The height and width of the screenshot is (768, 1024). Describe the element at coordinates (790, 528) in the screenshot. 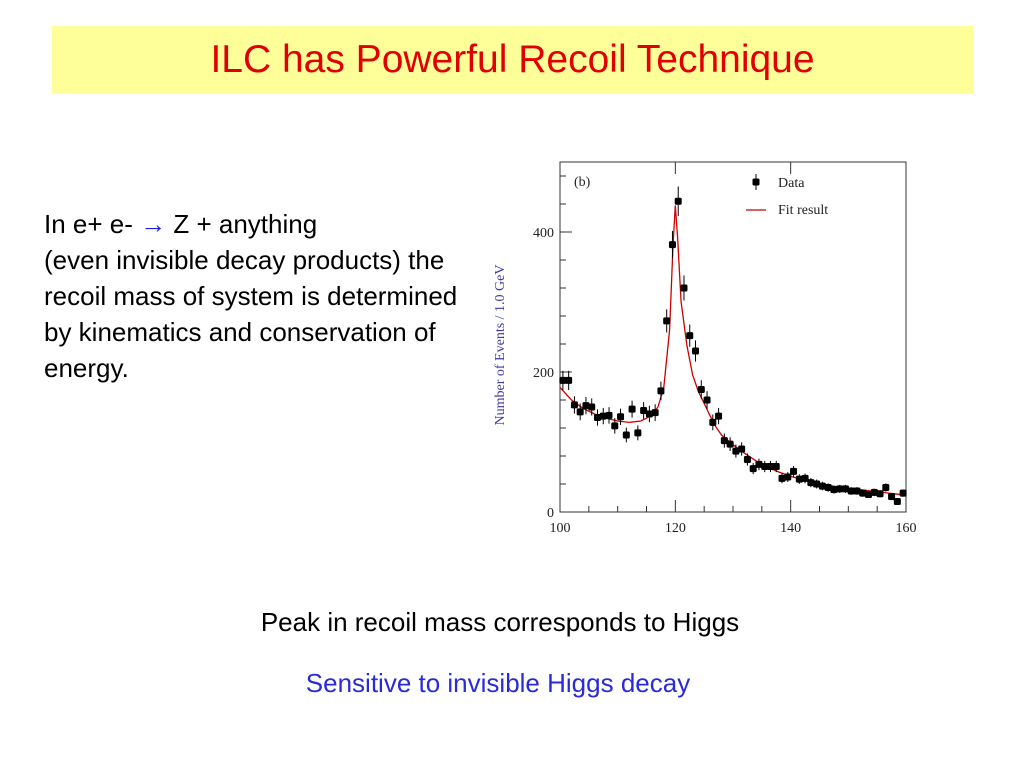

I see `x-tick-label: 140` at that location.